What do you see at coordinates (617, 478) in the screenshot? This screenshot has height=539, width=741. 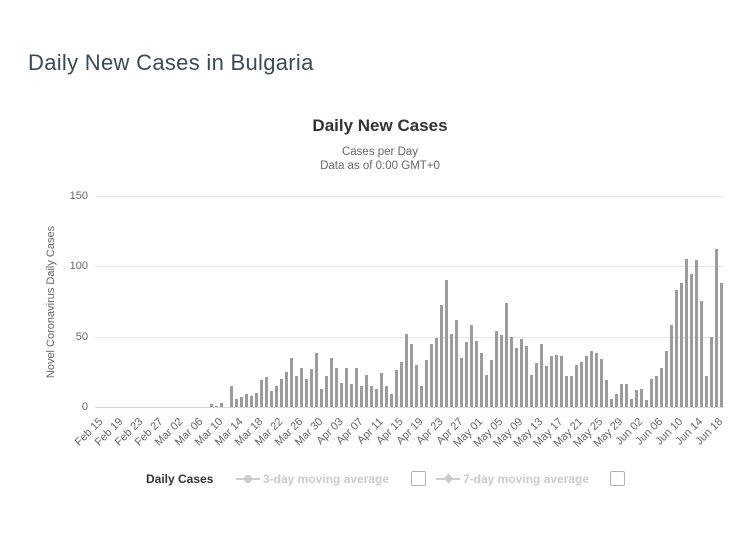 I see `checkbox-7day-moving-average` at bounding box center [617, 478].